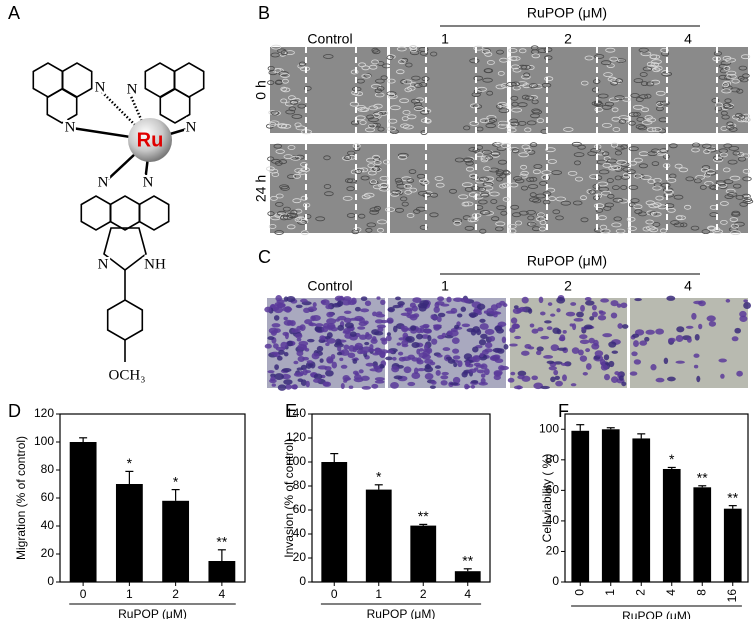  Describe the element at coordinates (640, 592) in the screenshot. I see `x-tick-label: 2` at that location.